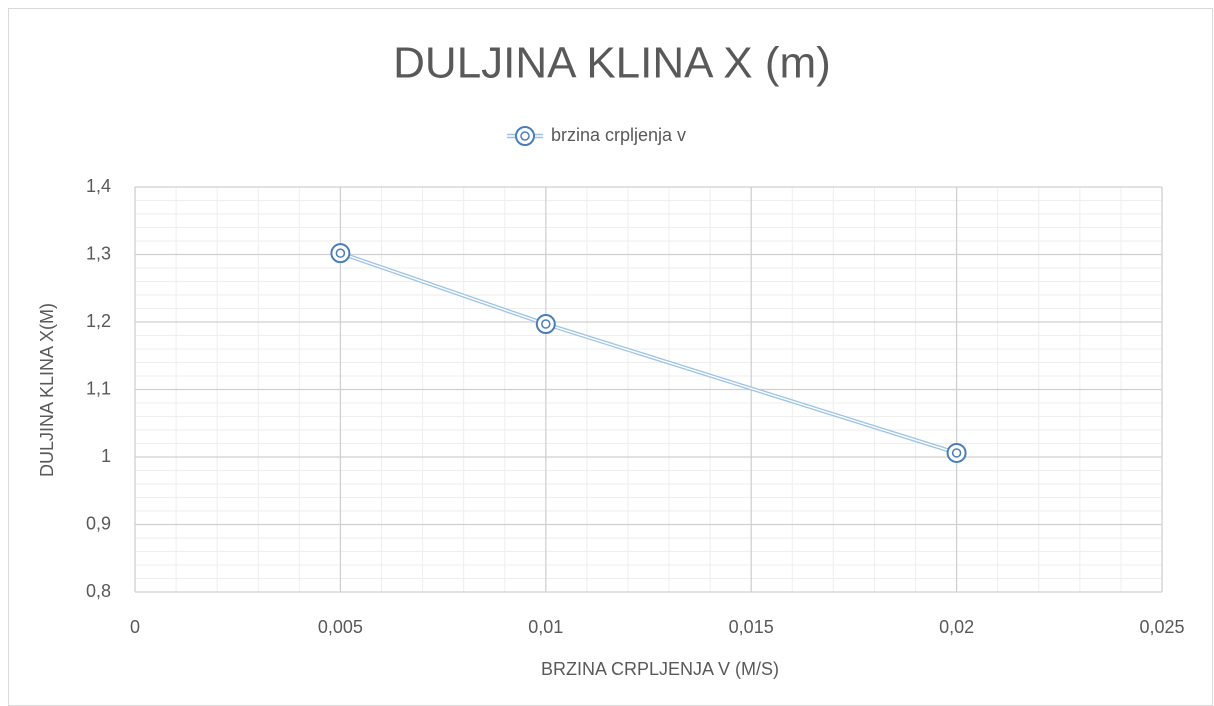 This screenshot has height=706, width=1214. I want to click on y-tick-label: 0,9, so click(98, 523).